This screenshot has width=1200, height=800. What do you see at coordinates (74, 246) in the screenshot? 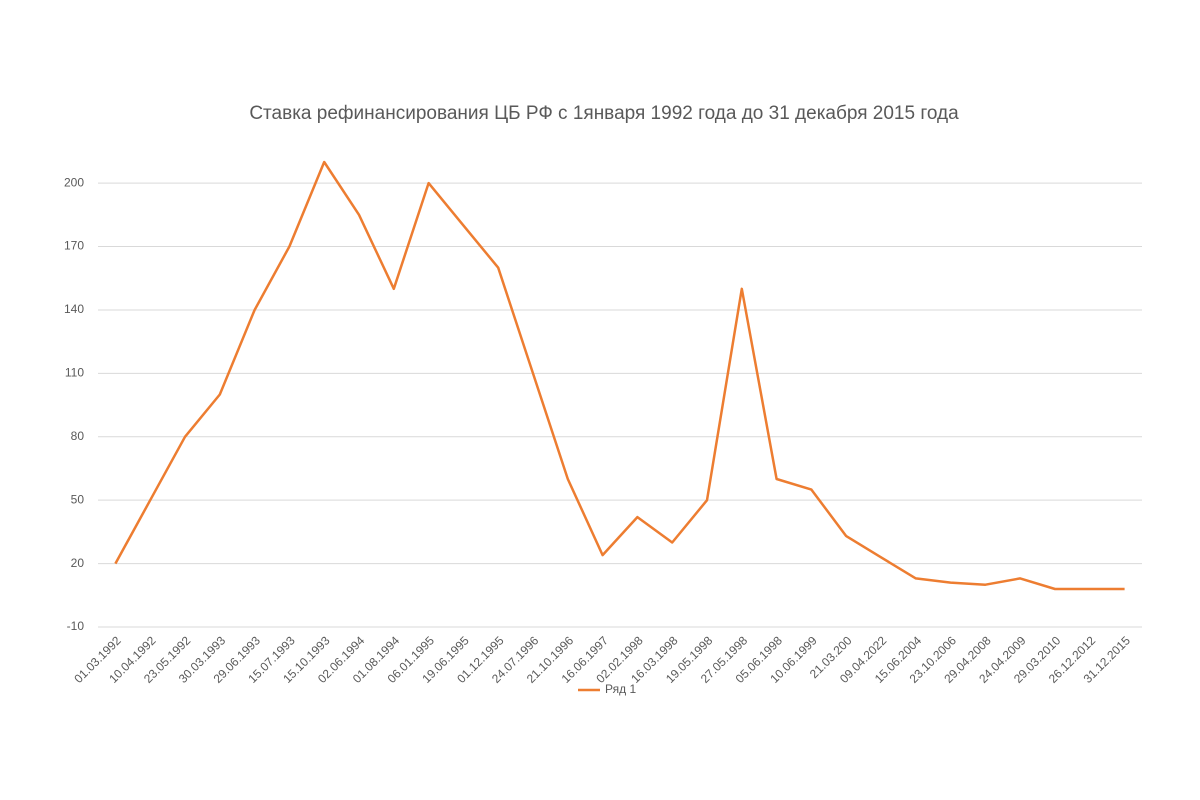
I see `y-tick-label: 170` at bounding box center [74, 246].